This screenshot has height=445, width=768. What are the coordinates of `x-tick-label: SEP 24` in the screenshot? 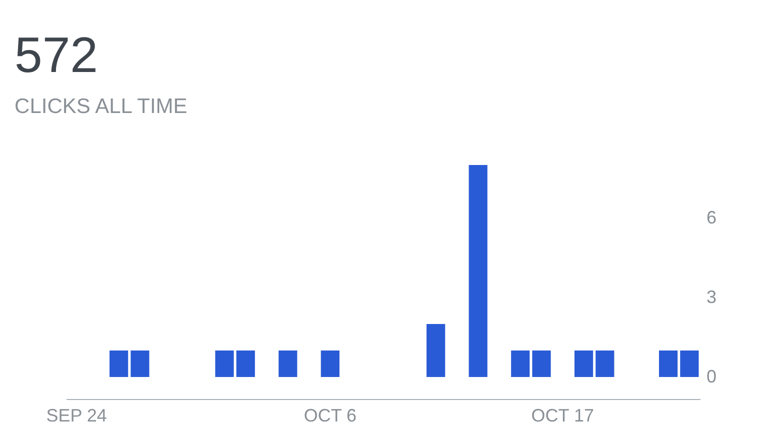 It's located at (76, 416).